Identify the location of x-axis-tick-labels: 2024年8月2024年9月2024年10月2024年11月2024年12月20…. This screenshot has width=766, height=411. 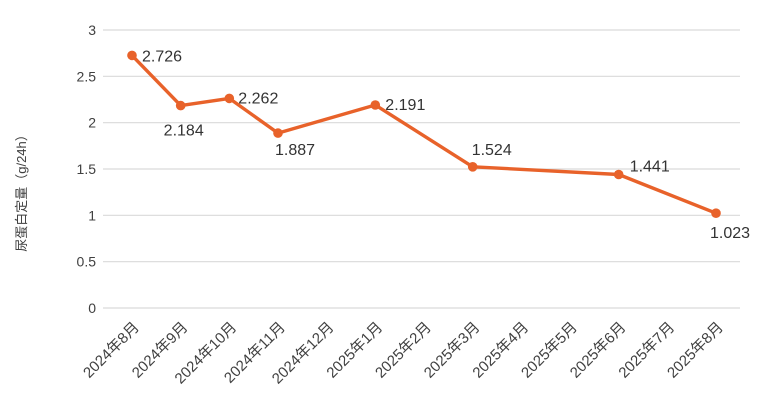
(403, 353).